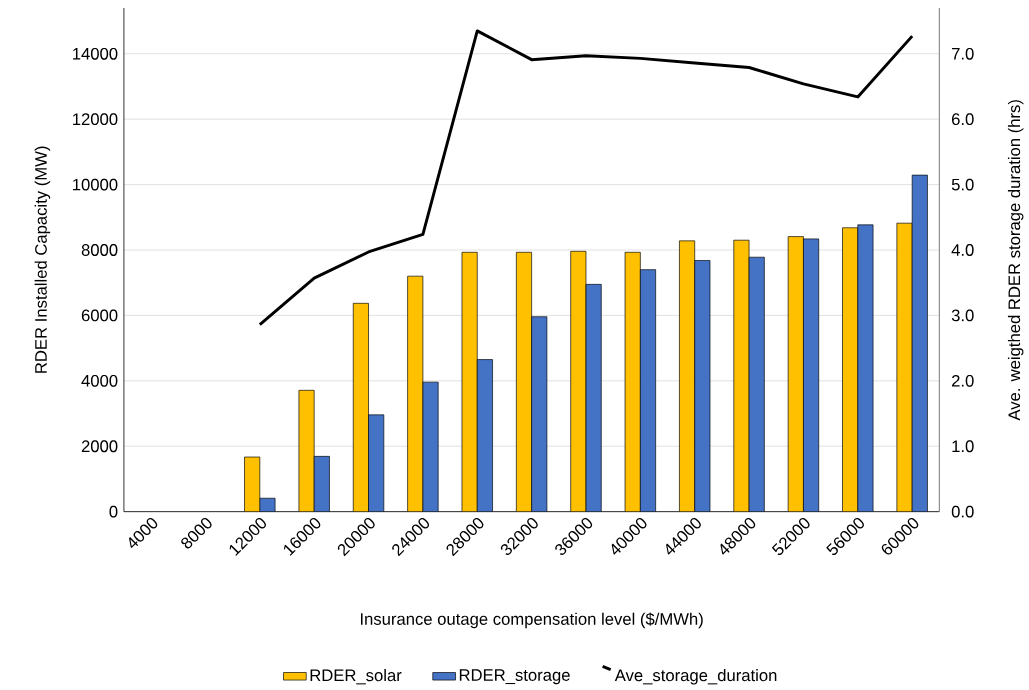  I want to click on y-tick-label: 8000, so click(99, 250).